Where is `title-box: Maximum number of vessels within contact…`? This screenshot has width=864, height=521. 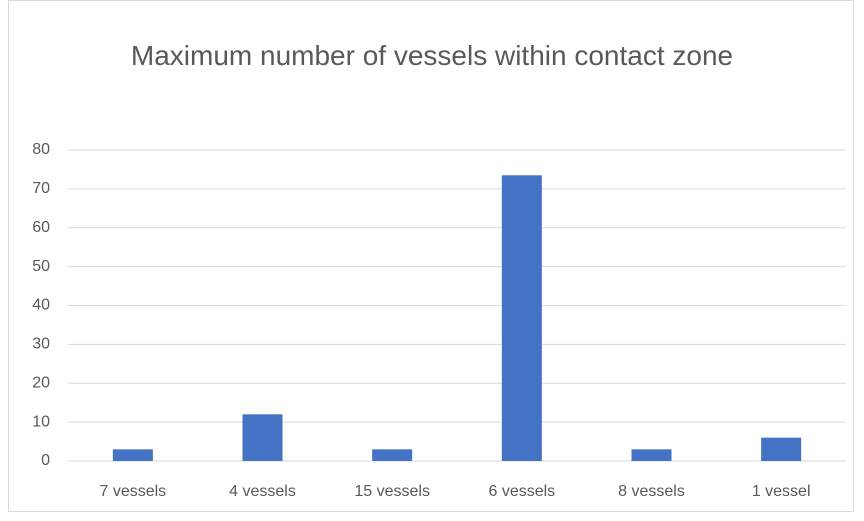
title-box: Maximum number of vessels within contact… is located at coordinates (432, 55).